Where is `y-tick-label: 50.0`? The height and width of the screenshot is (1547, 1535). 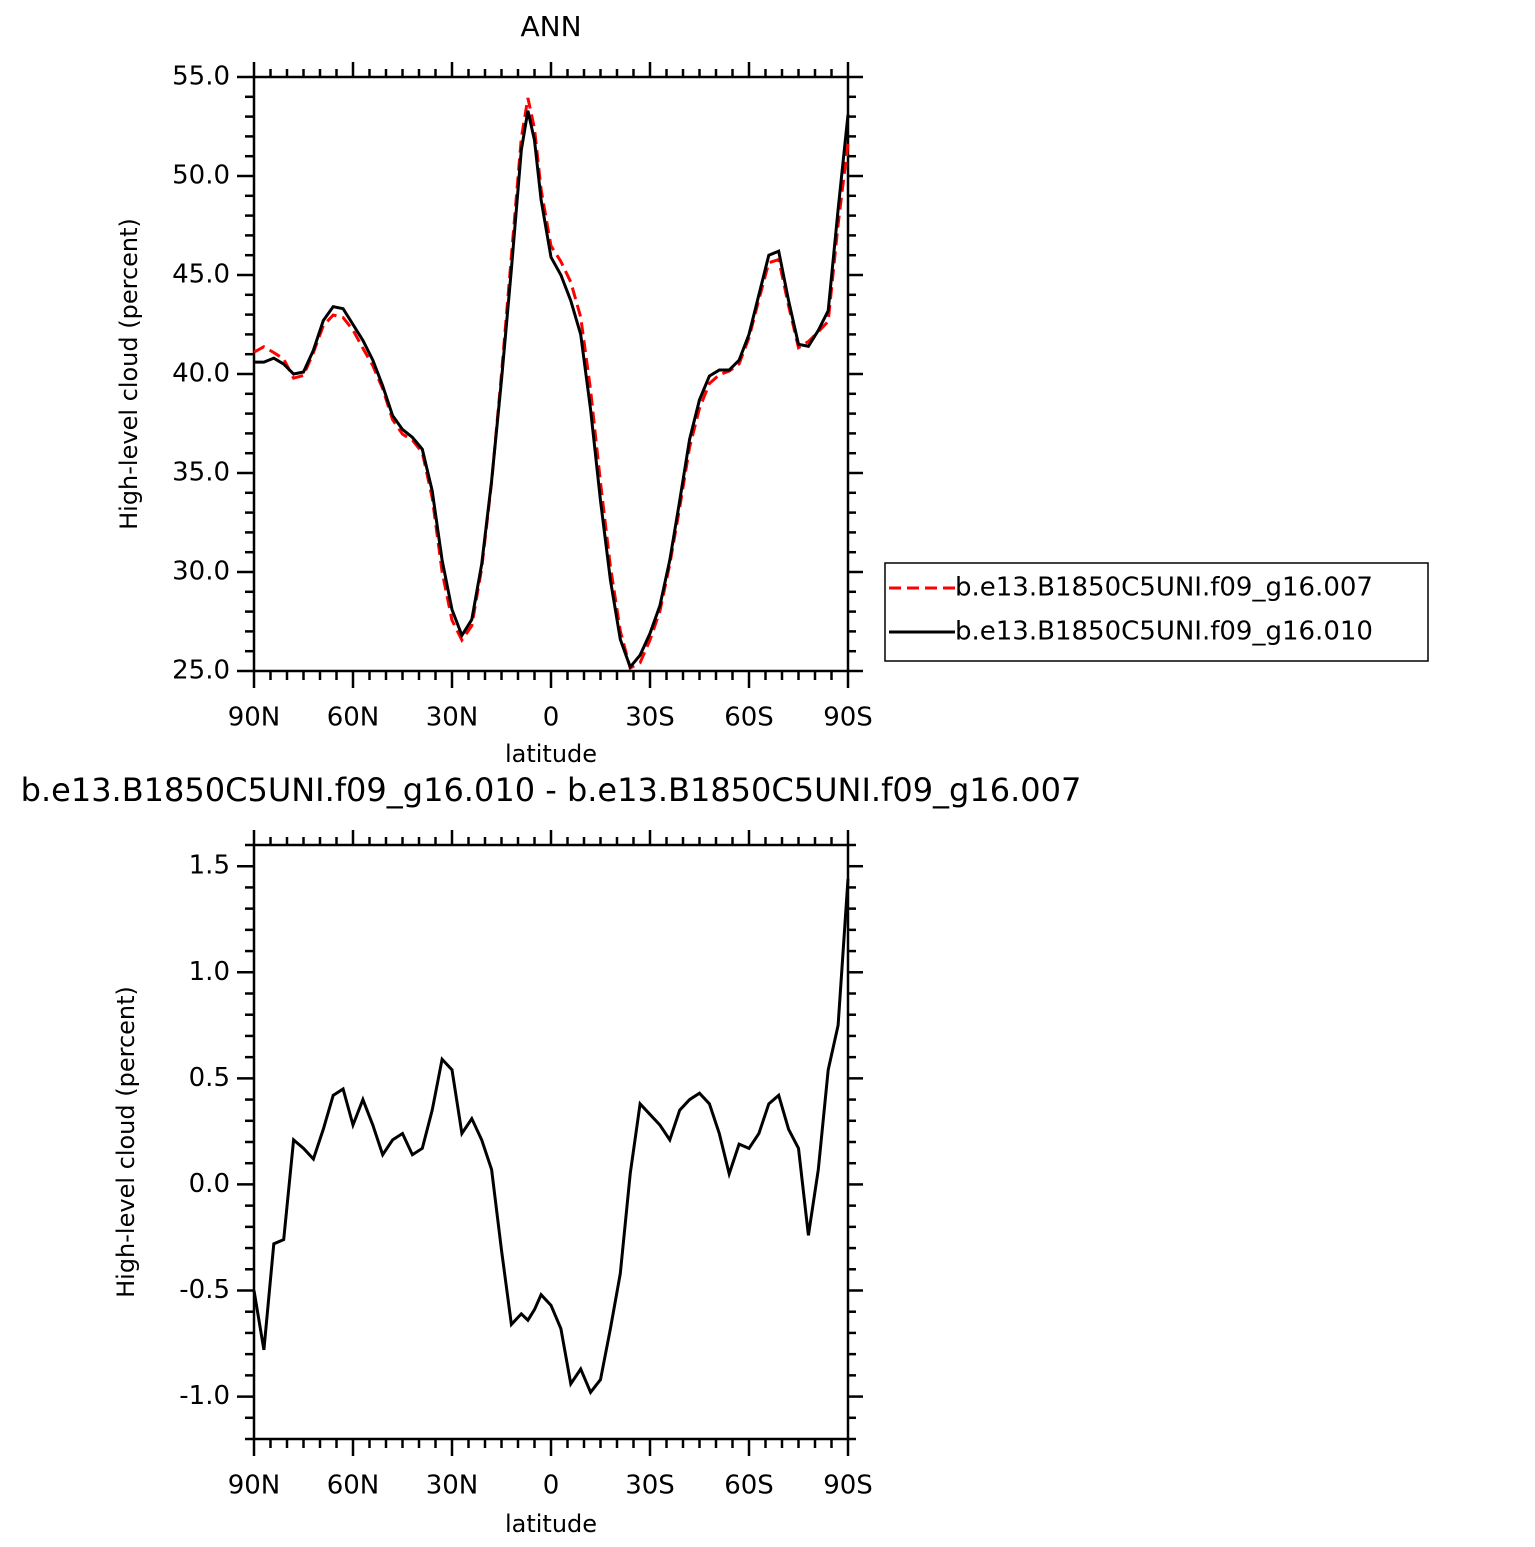
y-tick-label: 50.0 is located at coordinates (201, 176).